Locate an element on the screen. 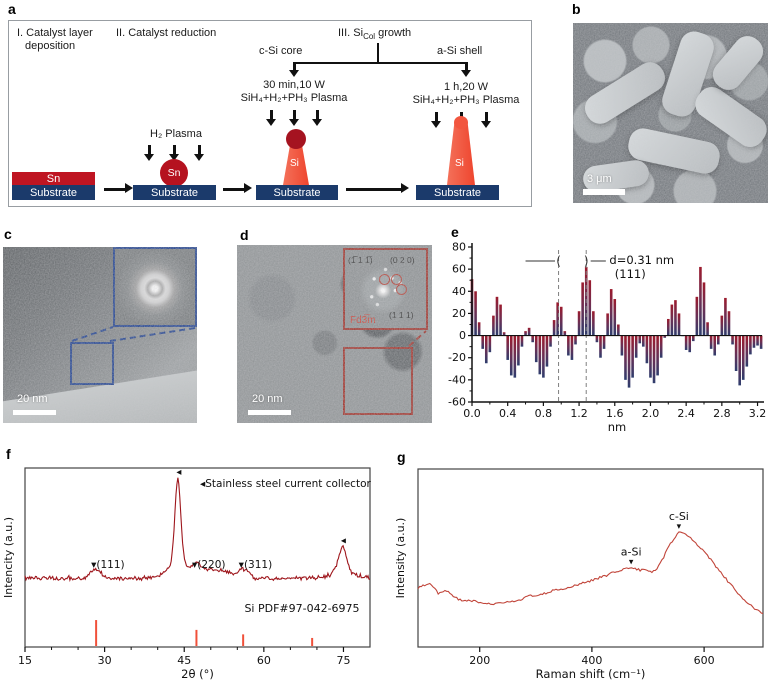 This screenshot has width=768, height=683. tem-image-amorphous: 20 nm is located at coordinates (100, 335).